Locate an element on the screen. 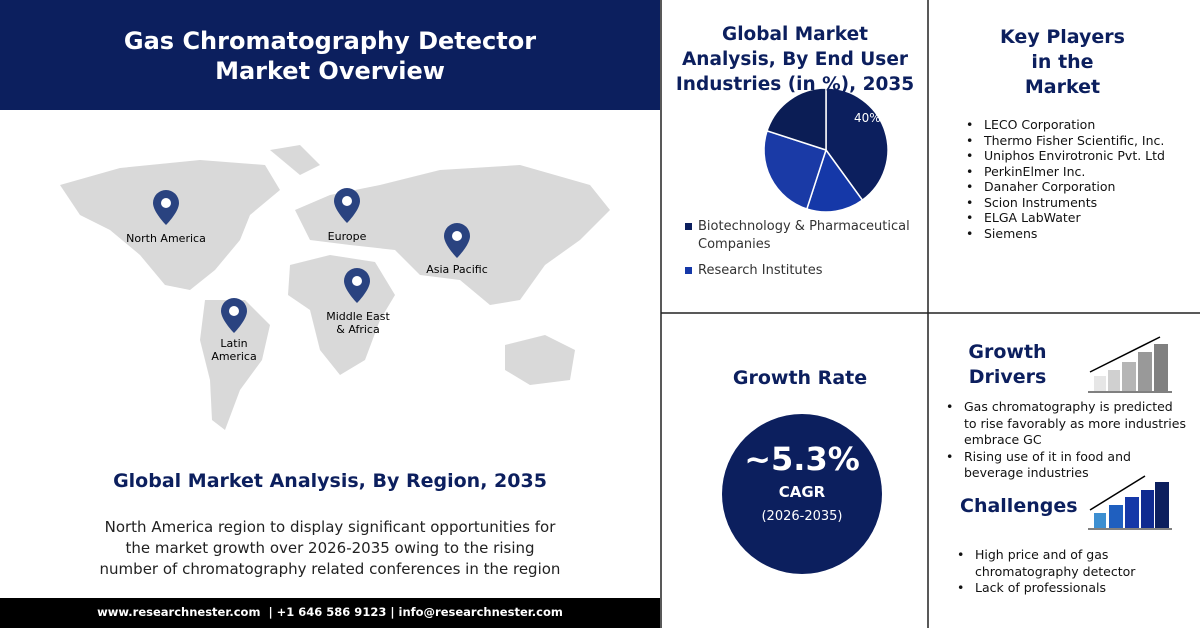  growth-drivers-title: Growth Drivers is located at coordinates (1007, 364).